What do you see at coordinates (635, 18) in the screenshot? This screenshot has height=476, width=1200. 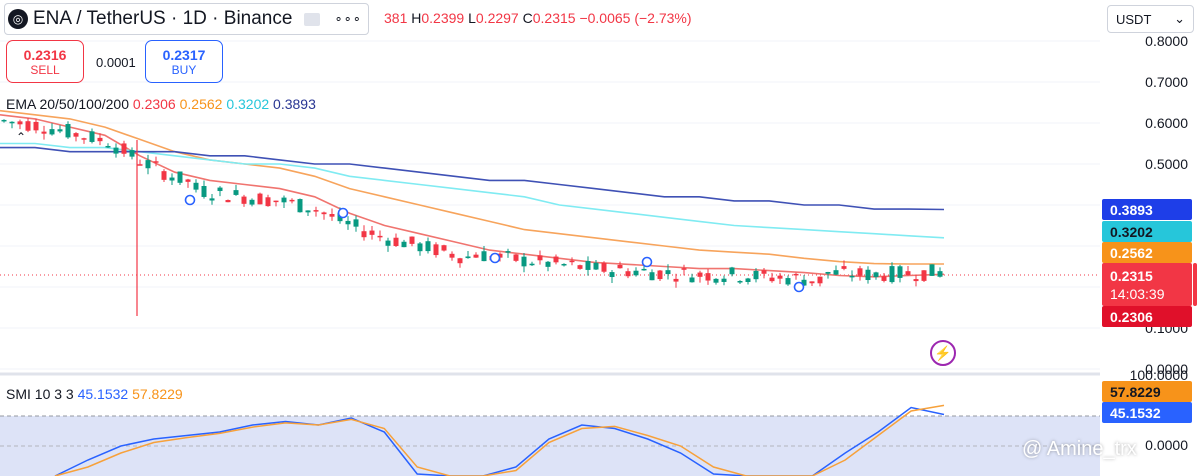 I see `change-value: −0.0065 (−2.73%)` at bounding box center [635, 18].